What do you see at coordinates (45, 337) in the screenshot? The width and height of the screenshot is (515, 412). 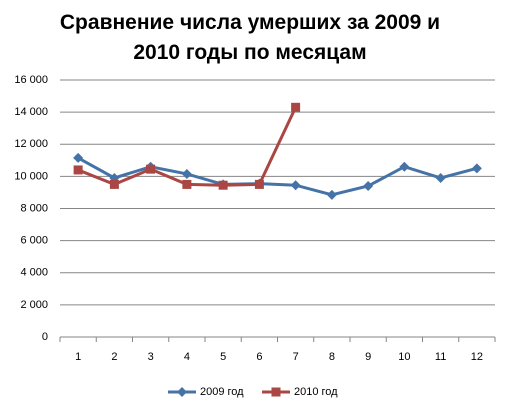 I see `y-tick-label: 0` at bounding box center [45, 337].